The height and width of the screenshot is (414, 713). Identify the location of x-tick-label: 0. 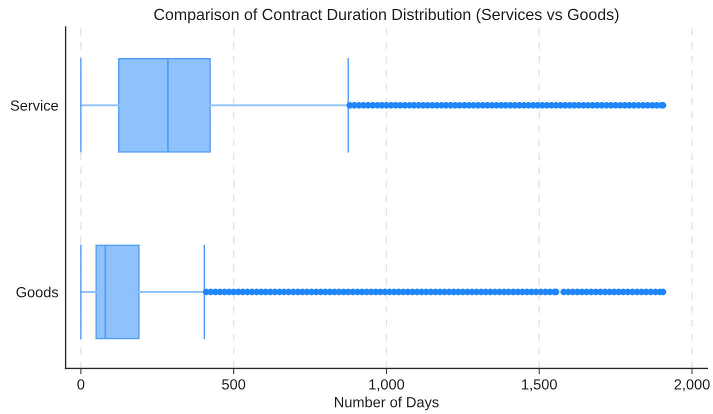
(80, 384).